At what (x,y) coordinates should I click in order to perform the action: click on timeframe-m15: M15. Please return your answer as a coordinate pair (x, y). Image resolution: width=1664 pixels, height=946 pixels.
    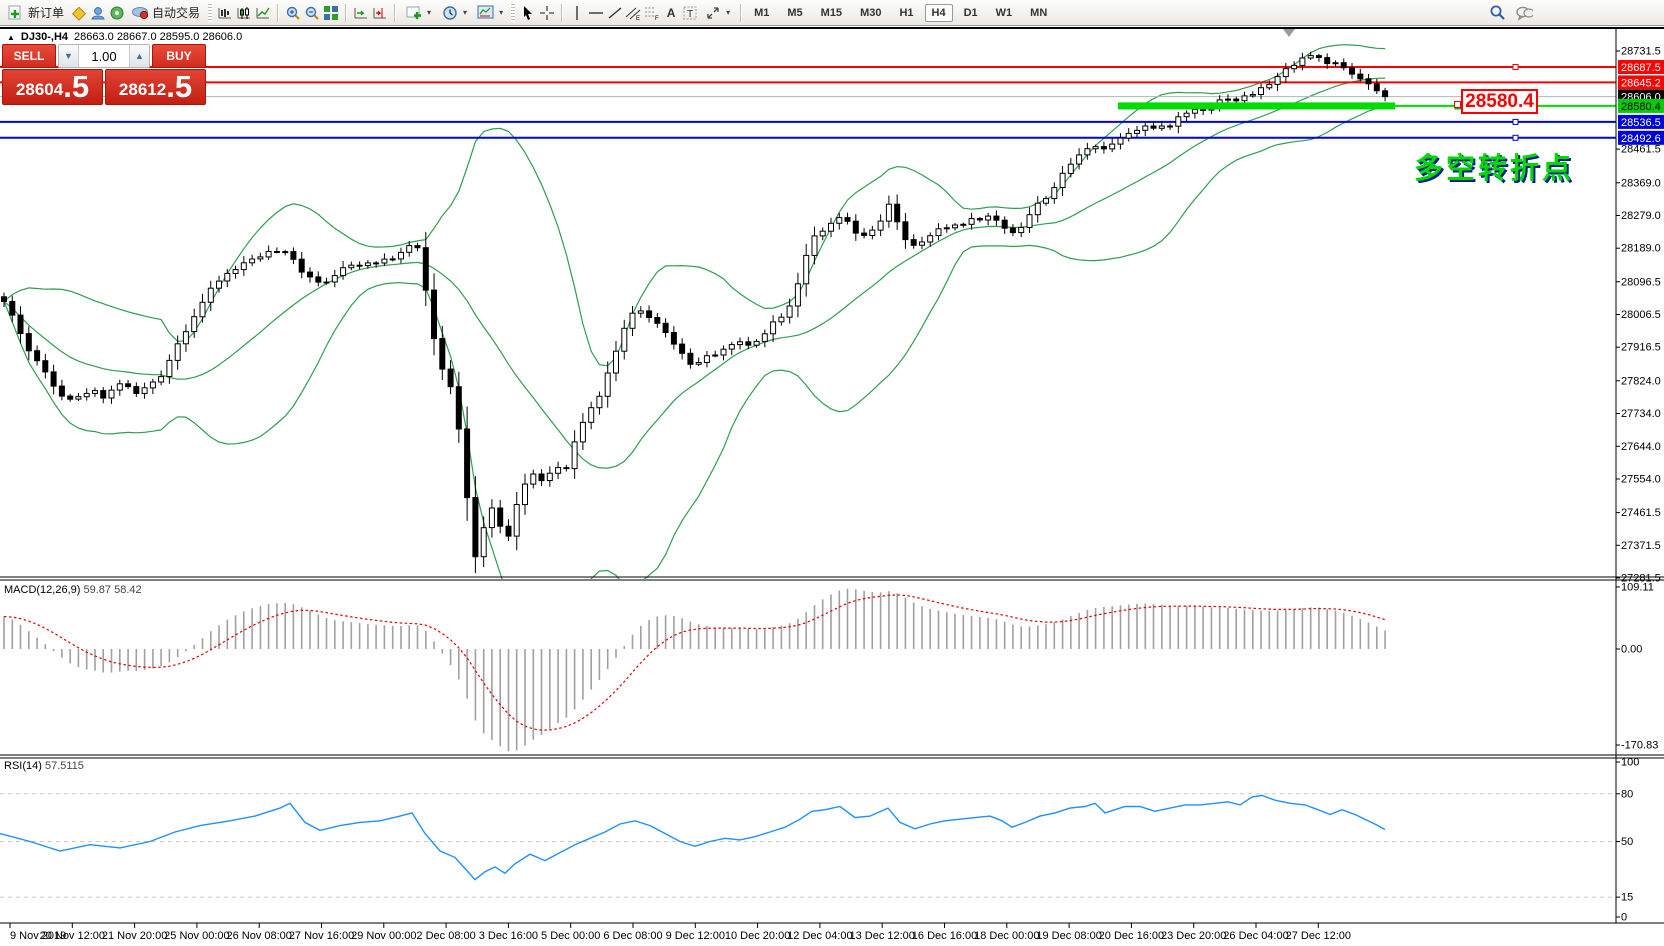
    Looking at the image, I should click on (831, 12).